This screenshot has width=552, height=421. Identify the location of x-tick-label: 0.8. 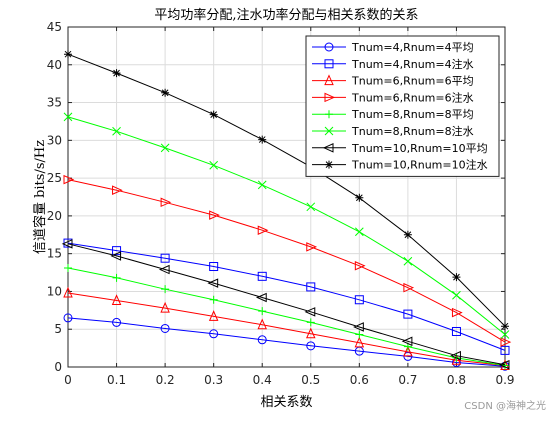
(456, 380).